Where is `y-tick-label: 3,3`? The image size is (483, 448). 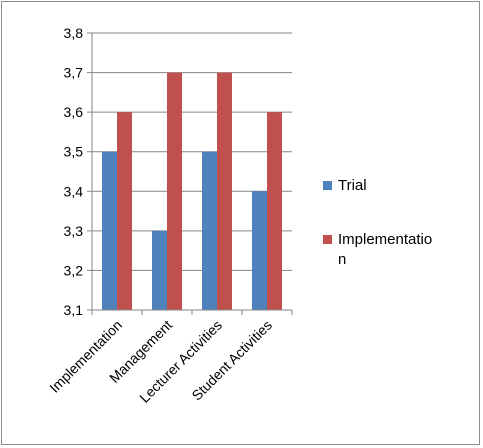 y-tick-label: 3,3 is located at coordinates (74, 231).